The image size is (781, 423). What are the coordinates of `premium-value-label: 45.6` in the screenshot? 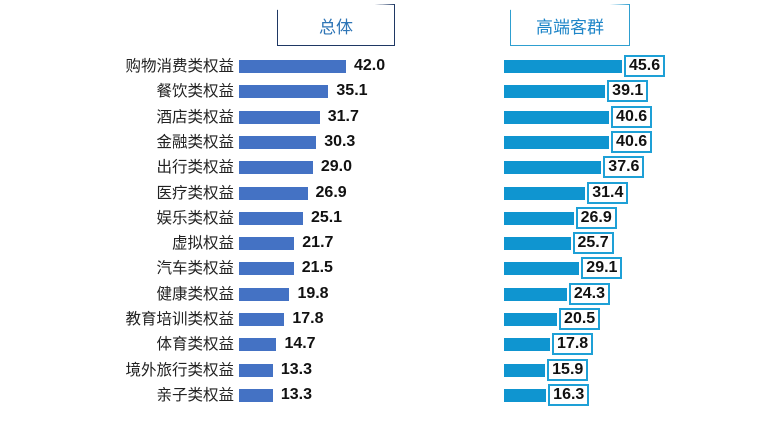 It's located at (645, 66).